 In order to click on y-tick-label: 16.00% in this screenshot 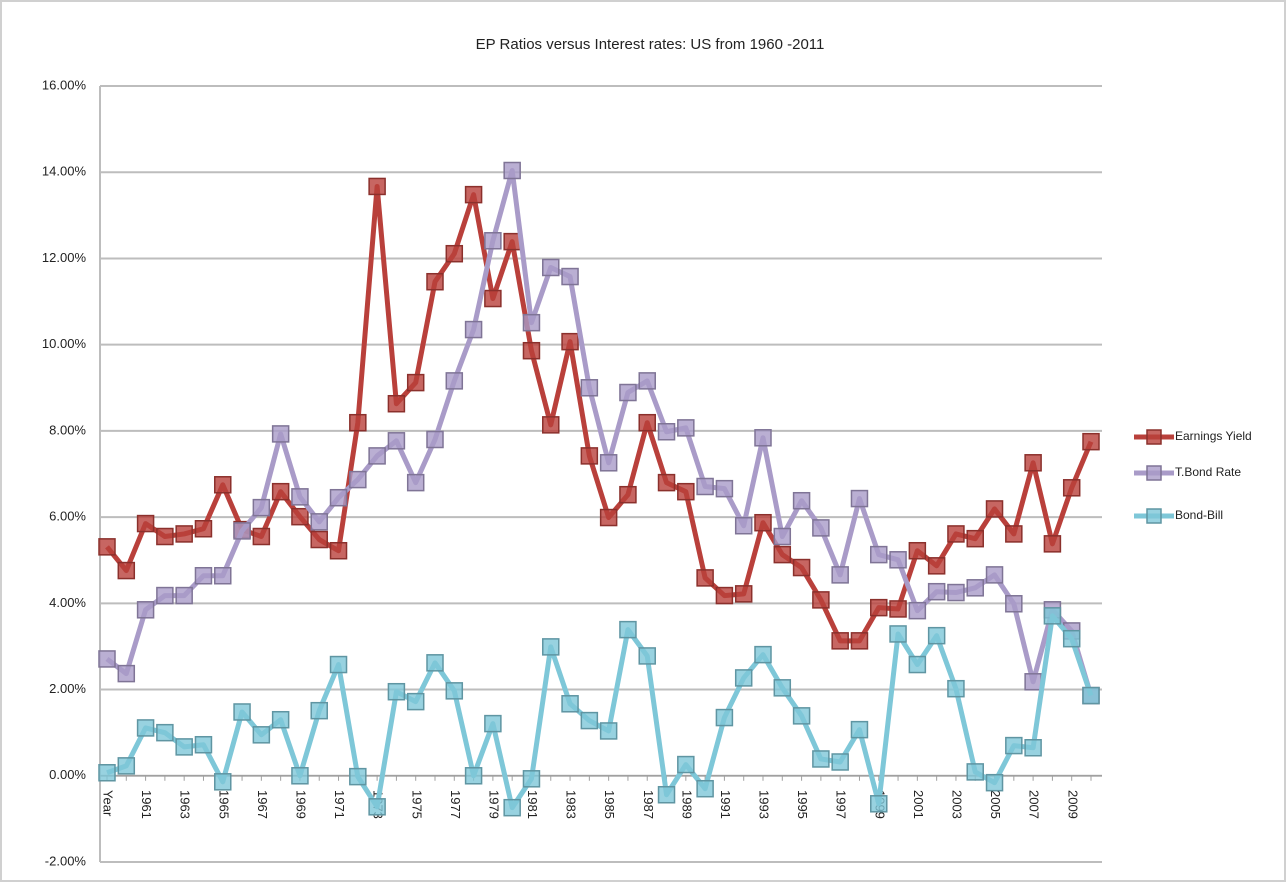, I will do `click(64, 84)`.